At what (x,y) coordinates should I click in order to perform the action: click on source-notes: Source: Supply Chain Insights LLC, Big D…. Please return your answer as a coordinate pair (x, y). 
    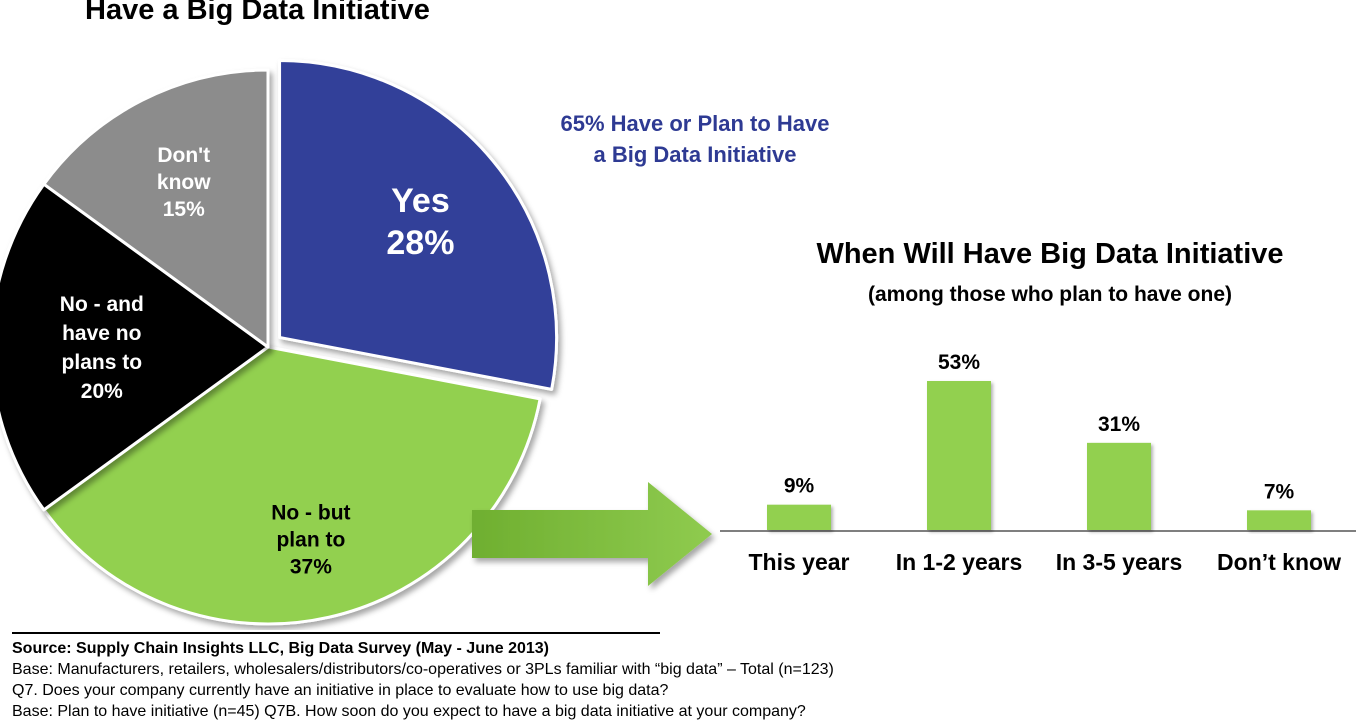
    Looking at the image, I should click on (682, 677).